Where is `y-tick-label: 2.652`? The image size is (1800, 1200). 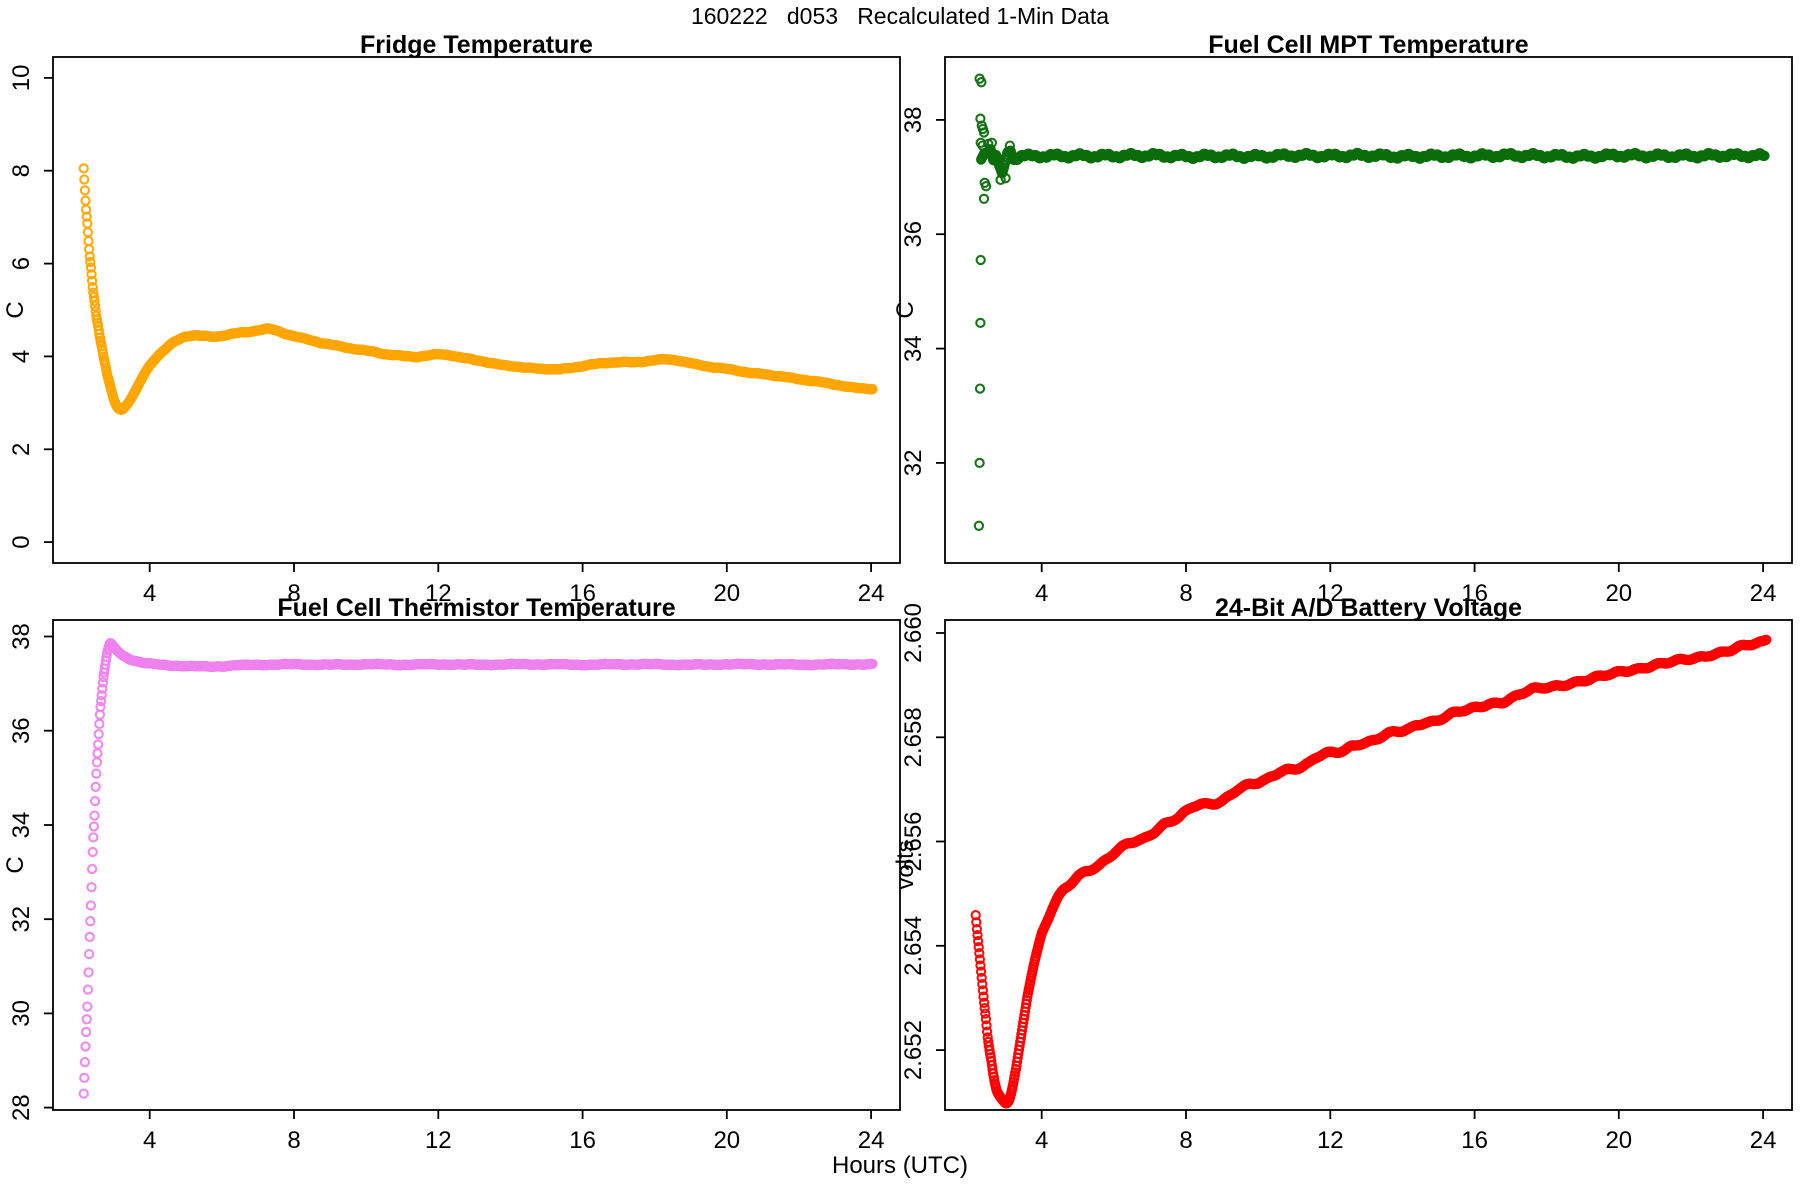
y-tick-label: 2.652 is located at coordinates (913, 1050).